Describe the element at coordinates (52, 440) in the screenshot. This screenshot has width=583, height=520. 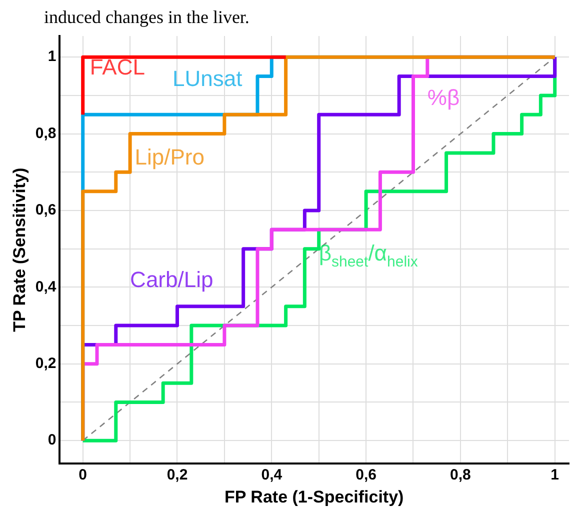
I see `y-tick-label: 0` at that location.